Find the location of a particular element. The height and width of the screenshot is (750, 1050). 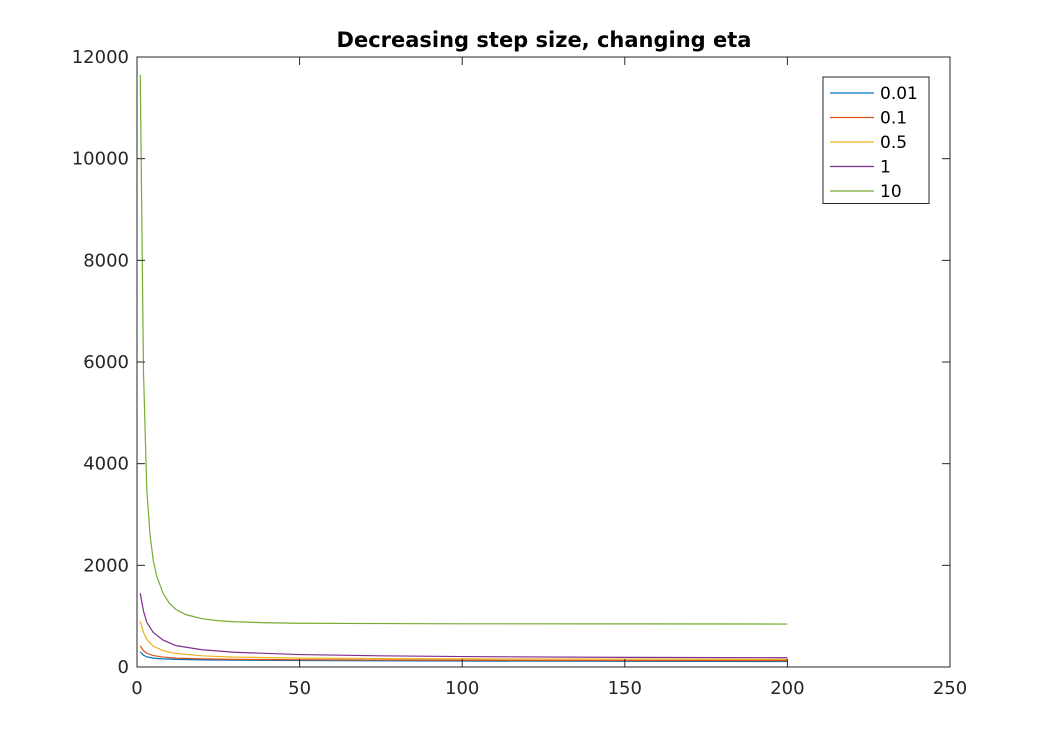

x-tick-label: 50 is located at coordinates (299, 688).